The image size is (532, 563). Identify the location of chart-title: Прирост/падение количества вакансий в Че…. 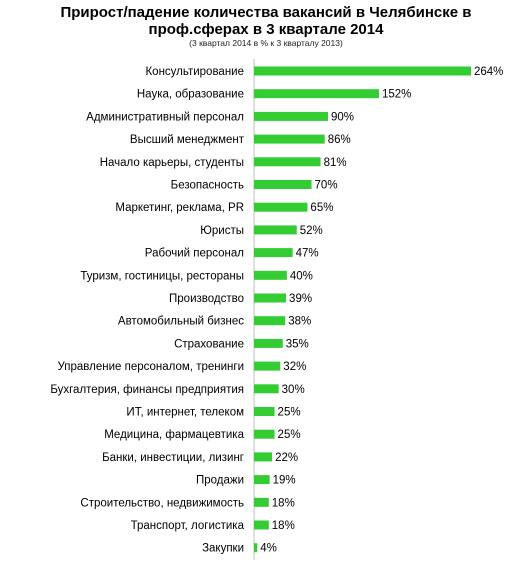
(266, 21).